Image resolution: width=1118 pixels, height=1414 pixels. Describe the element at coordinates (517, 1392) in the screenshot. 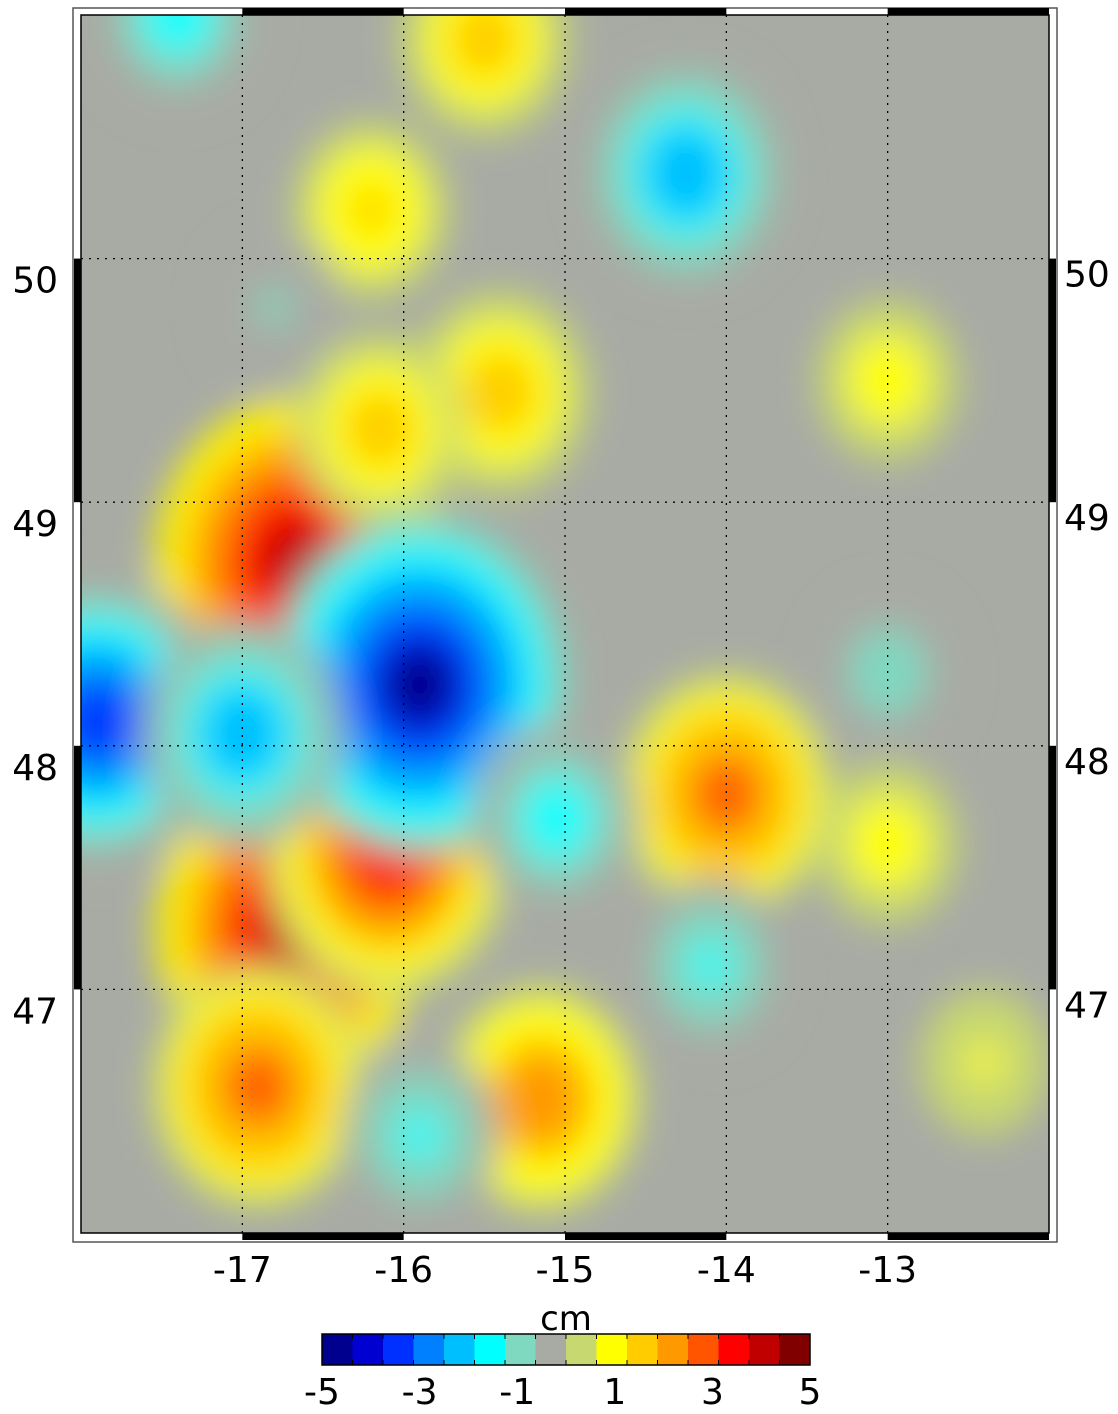

I see `colorbar-tick-label: -1` at that location.